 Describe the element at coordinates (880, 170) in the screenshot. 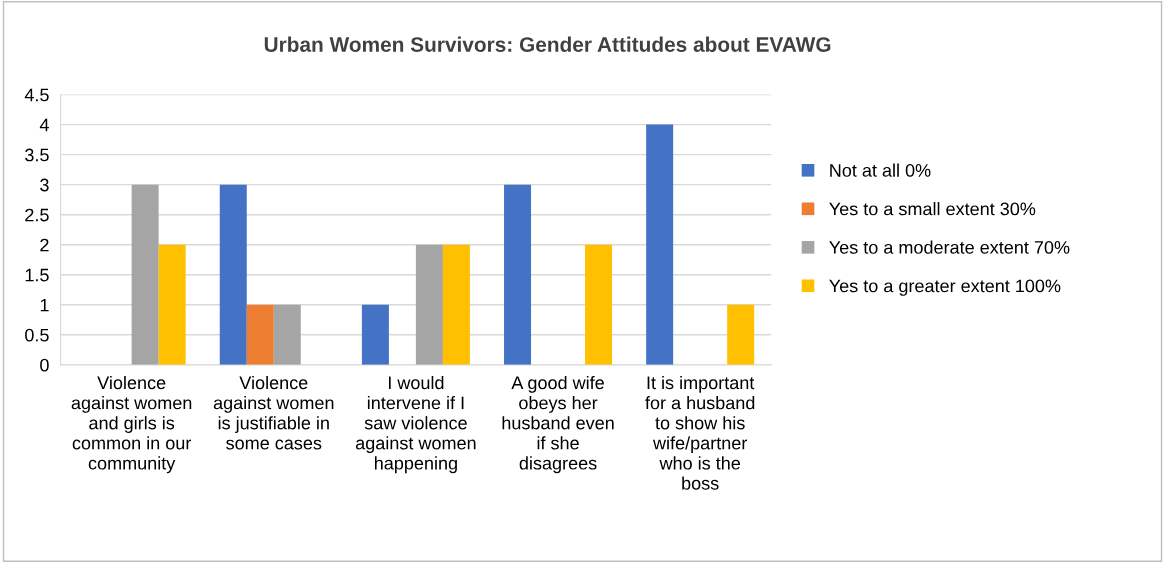

I see `legend-label: Not at all 0%` at that location.